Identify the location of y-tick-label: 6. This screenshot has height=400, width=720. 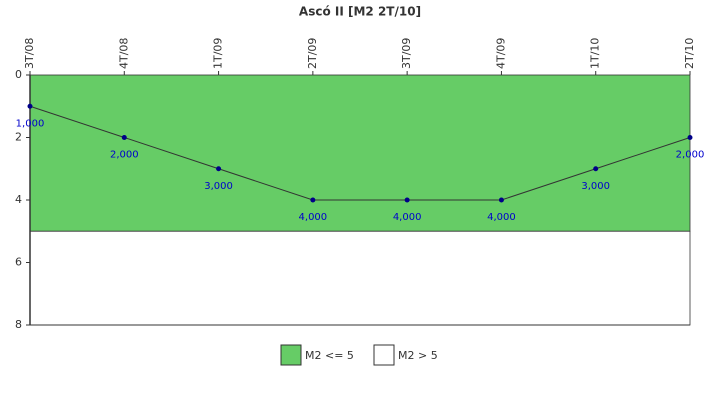
(18, 262).